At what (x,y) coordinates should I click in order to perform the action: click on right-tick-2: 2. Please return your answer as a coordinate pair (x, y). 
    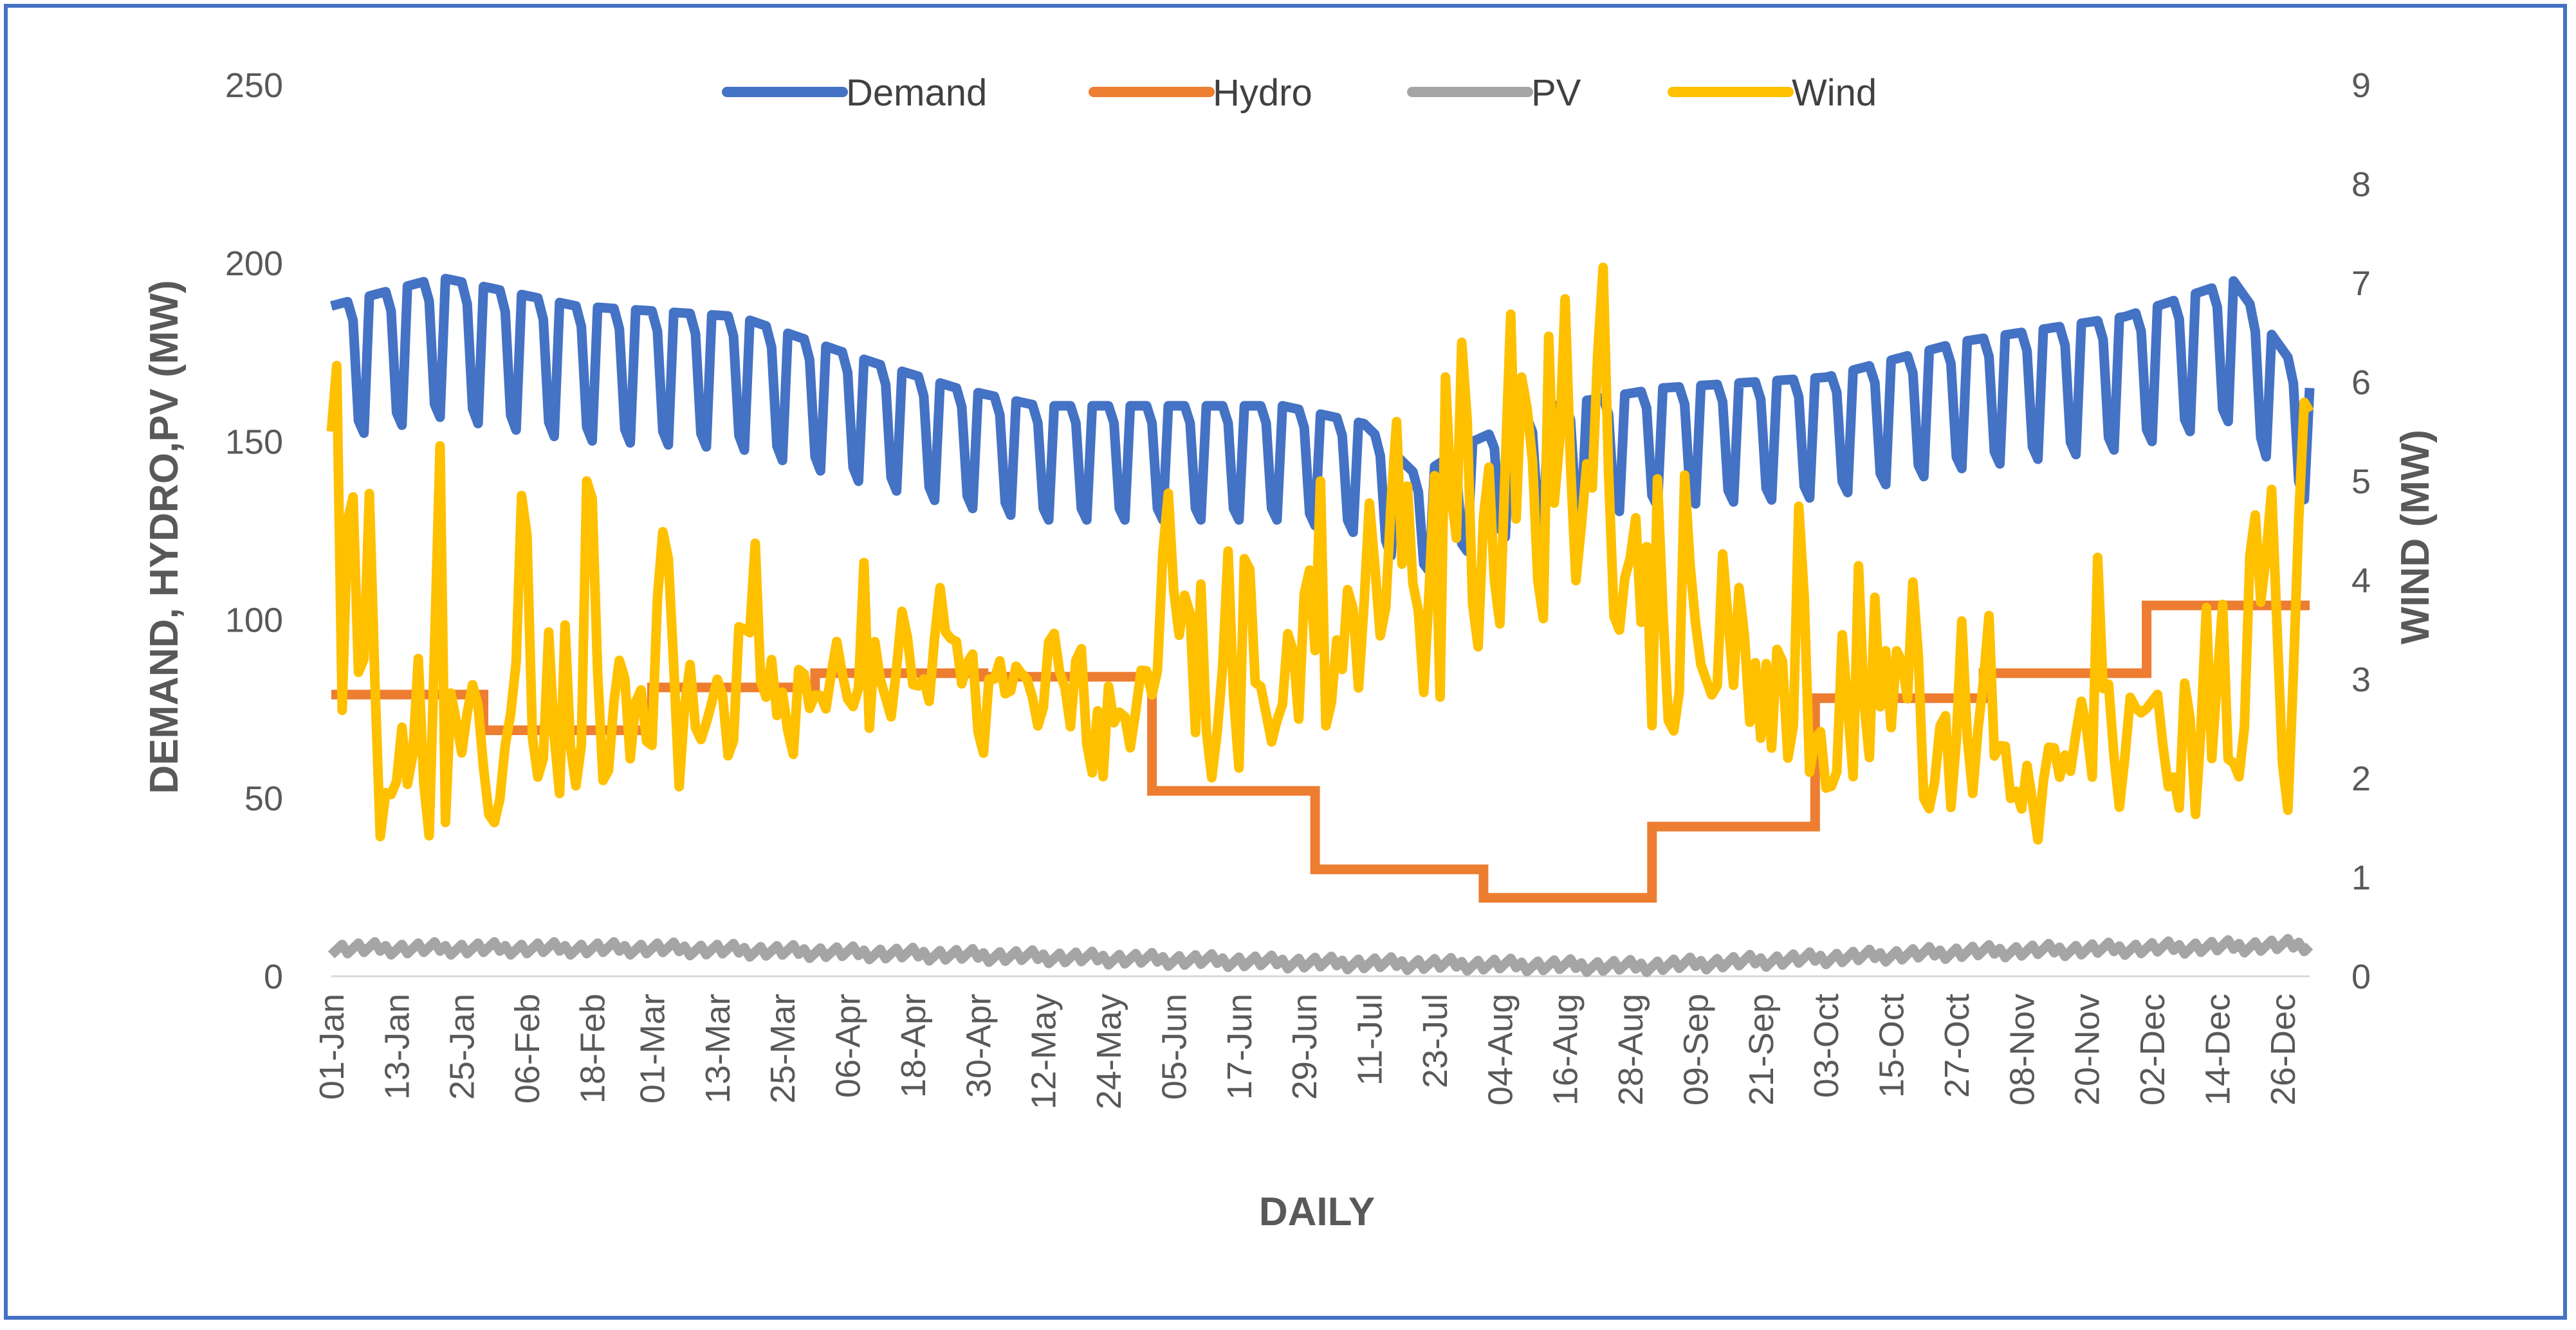
    Looking at the image, I should click on (2361, 779).